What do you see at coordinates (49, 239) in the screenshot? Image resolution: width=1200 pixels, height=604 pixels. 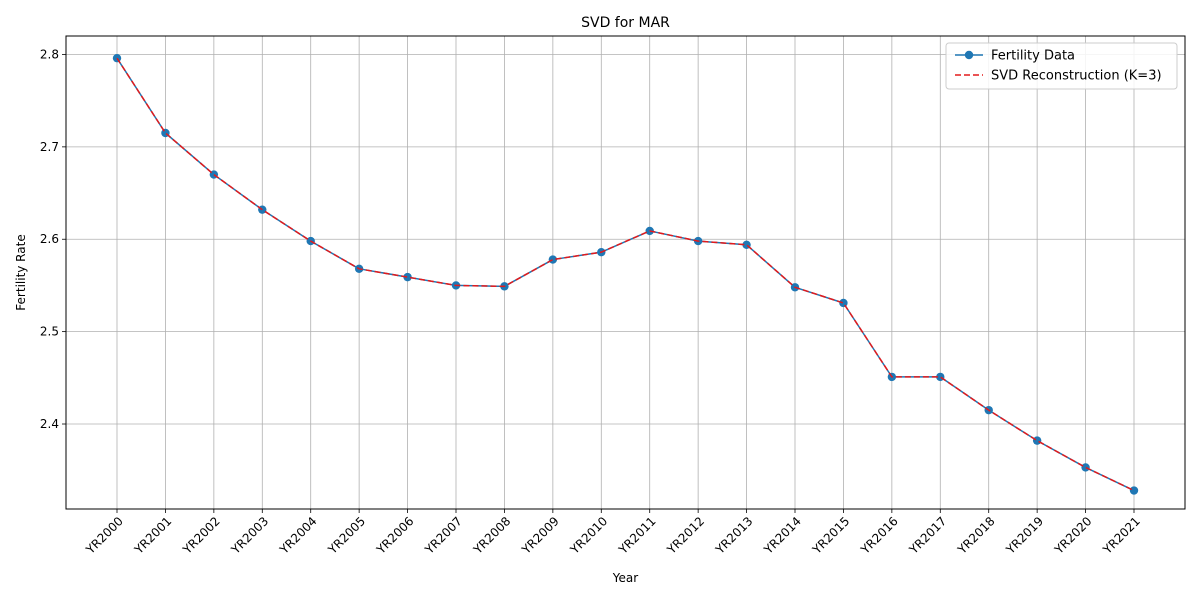 I see `y-tick-label: 2.6` at bounding box center [49, 239].